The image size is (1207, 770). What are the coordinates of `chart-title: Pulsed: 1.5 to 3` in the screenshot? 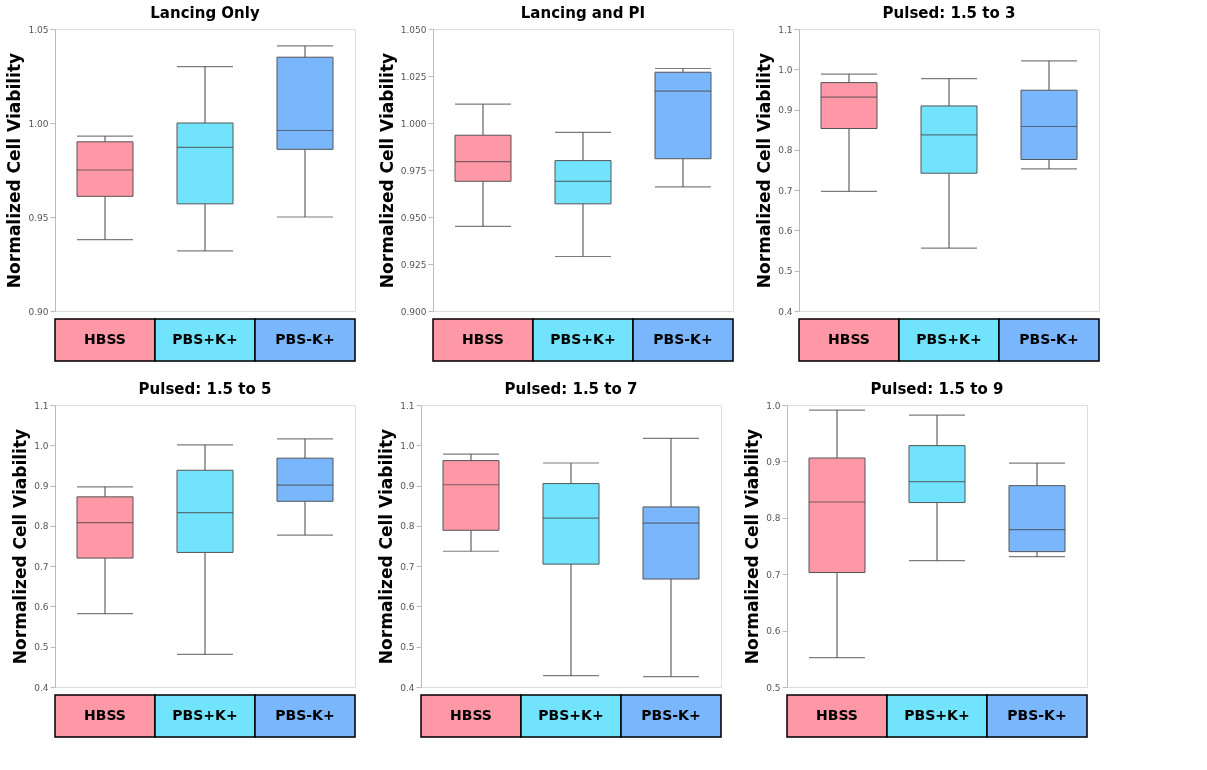 It's located at (949, 13).